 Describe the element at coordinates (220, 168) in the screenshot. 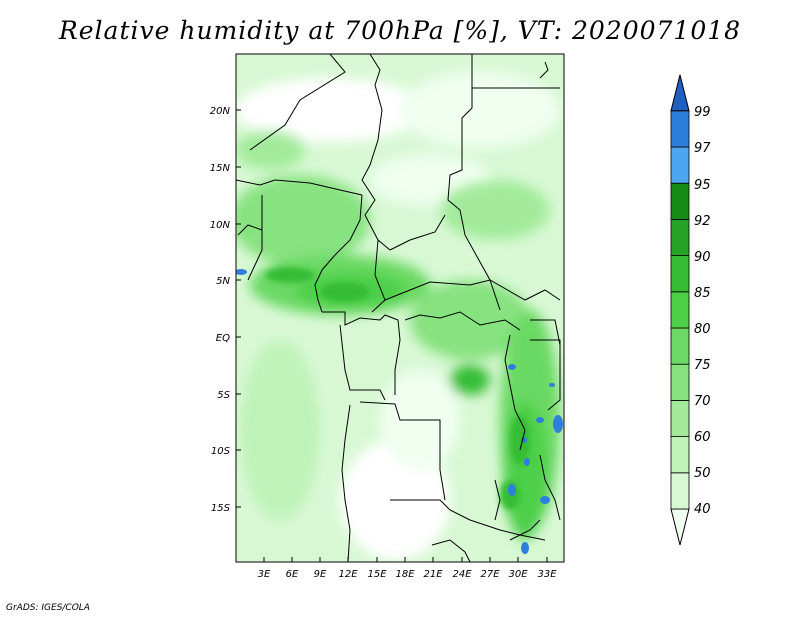

I see `lat-label: 15N` at that location.